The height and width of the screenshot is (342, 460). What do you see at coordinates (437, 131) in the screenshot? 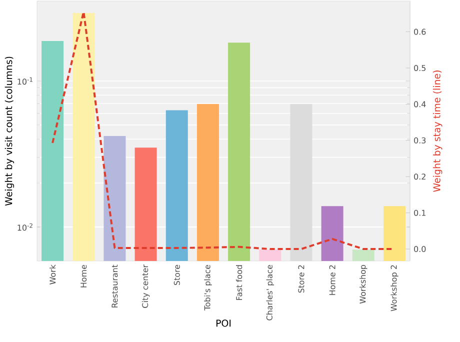
I see `y2-axis-title: Weight by stay time (line)` at bounding box center [437, 131].